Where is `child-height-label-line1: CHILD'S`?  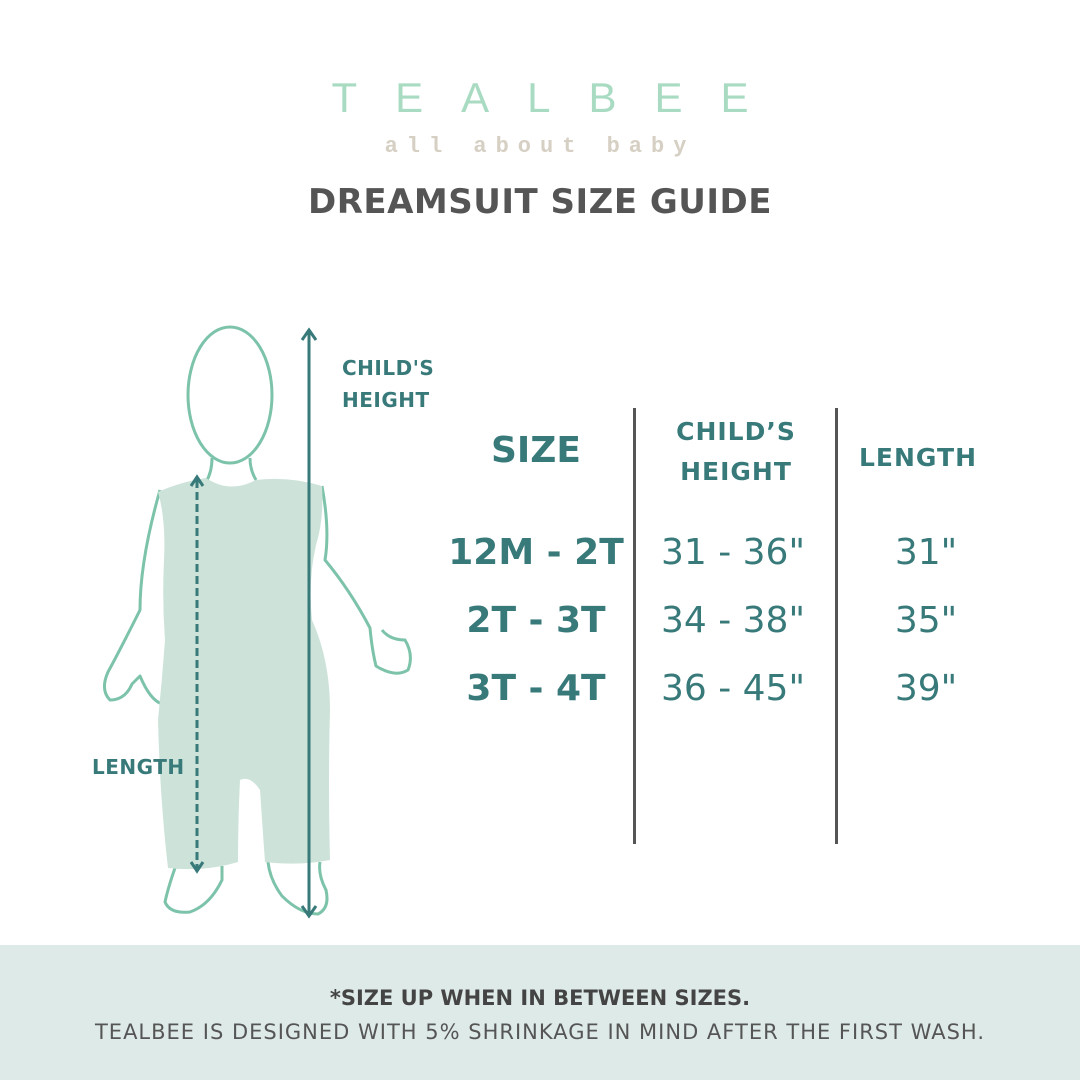 child-height-label-line1: CHILD'S is located at coordinates (388, 368).